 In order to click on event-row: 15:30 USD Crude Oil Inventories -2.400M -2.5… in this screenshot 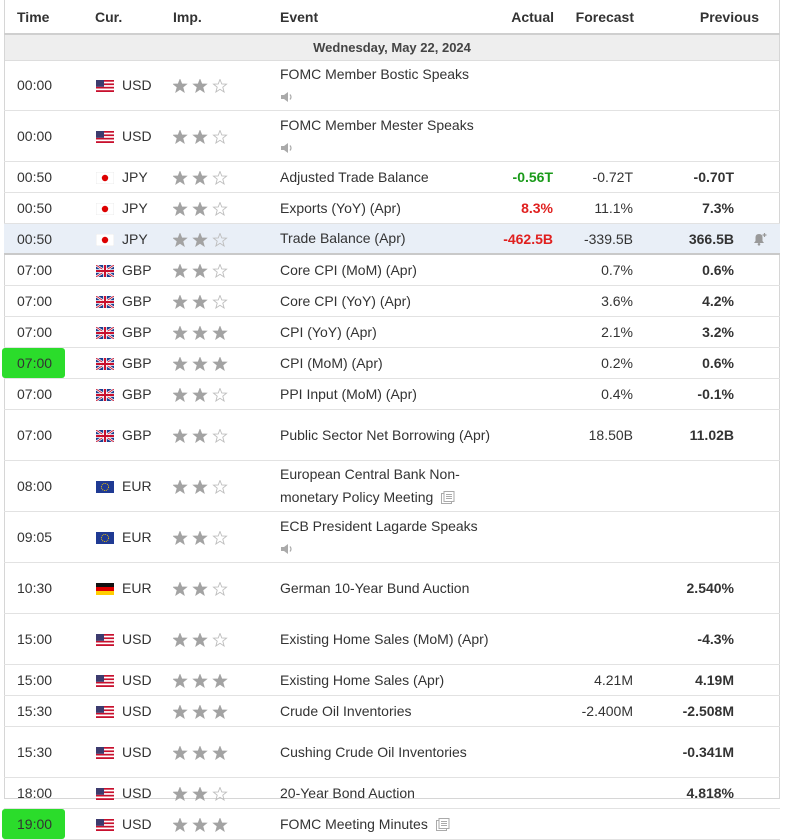, I will do `click(392, 711)`.